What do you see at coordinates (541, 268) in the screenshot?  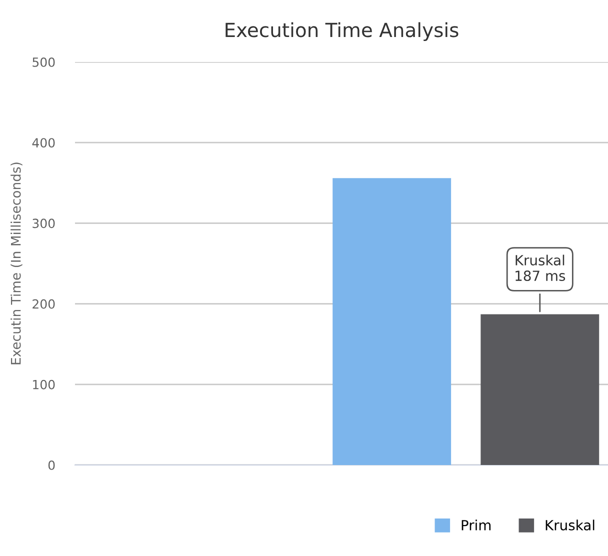 I see `annotation: Kruskal 187 ms` at bounding box center [541, 268].